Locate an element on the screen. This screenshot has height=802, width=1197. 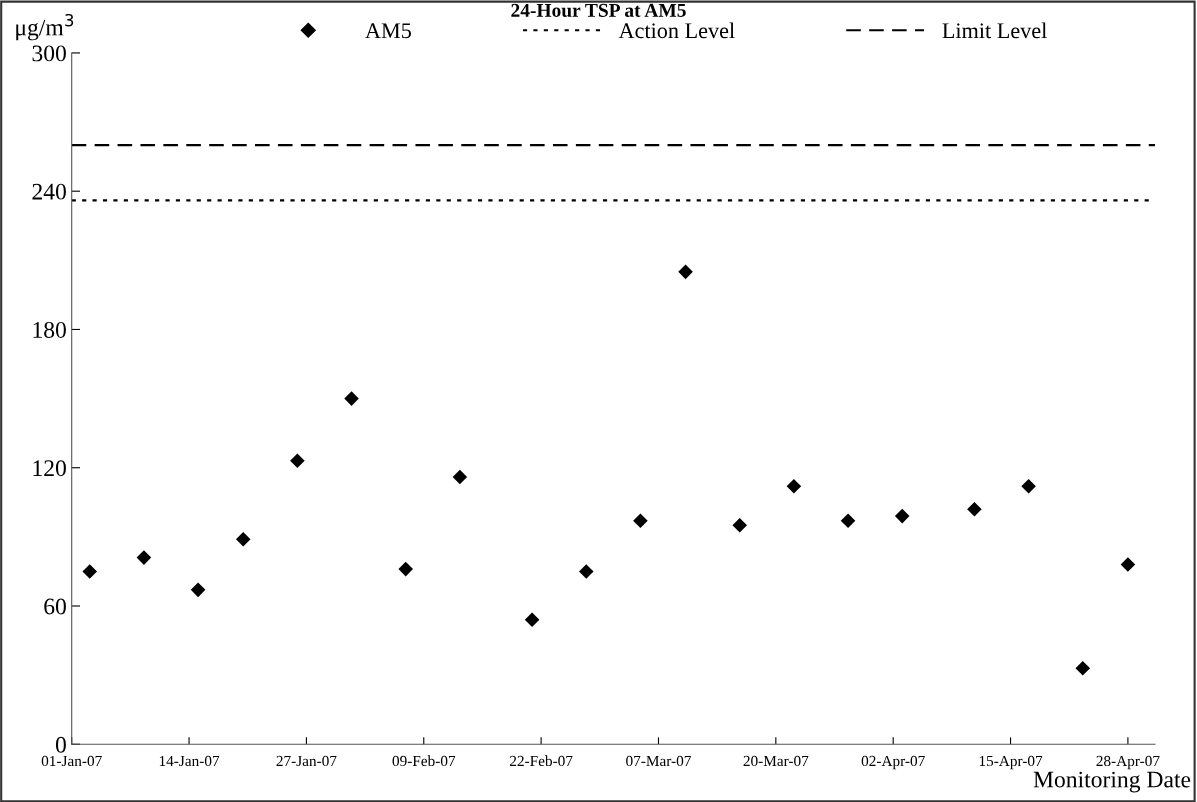
x-tick-label: 01-Jan-07 is located at coordinates (71, 761).